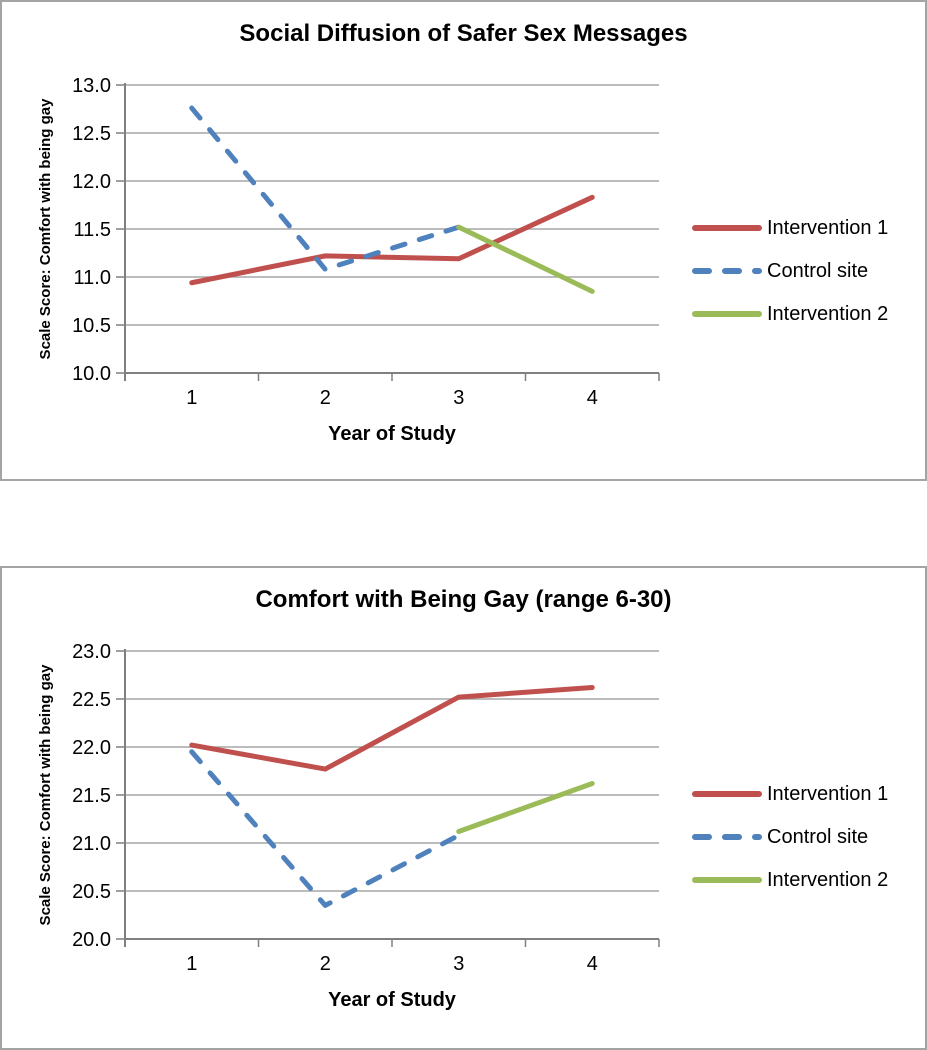  What do you see at coordinates (91, 844) in the screenshot?
I see `y-tick-label: 21.0` at bounding box center [91, 844].